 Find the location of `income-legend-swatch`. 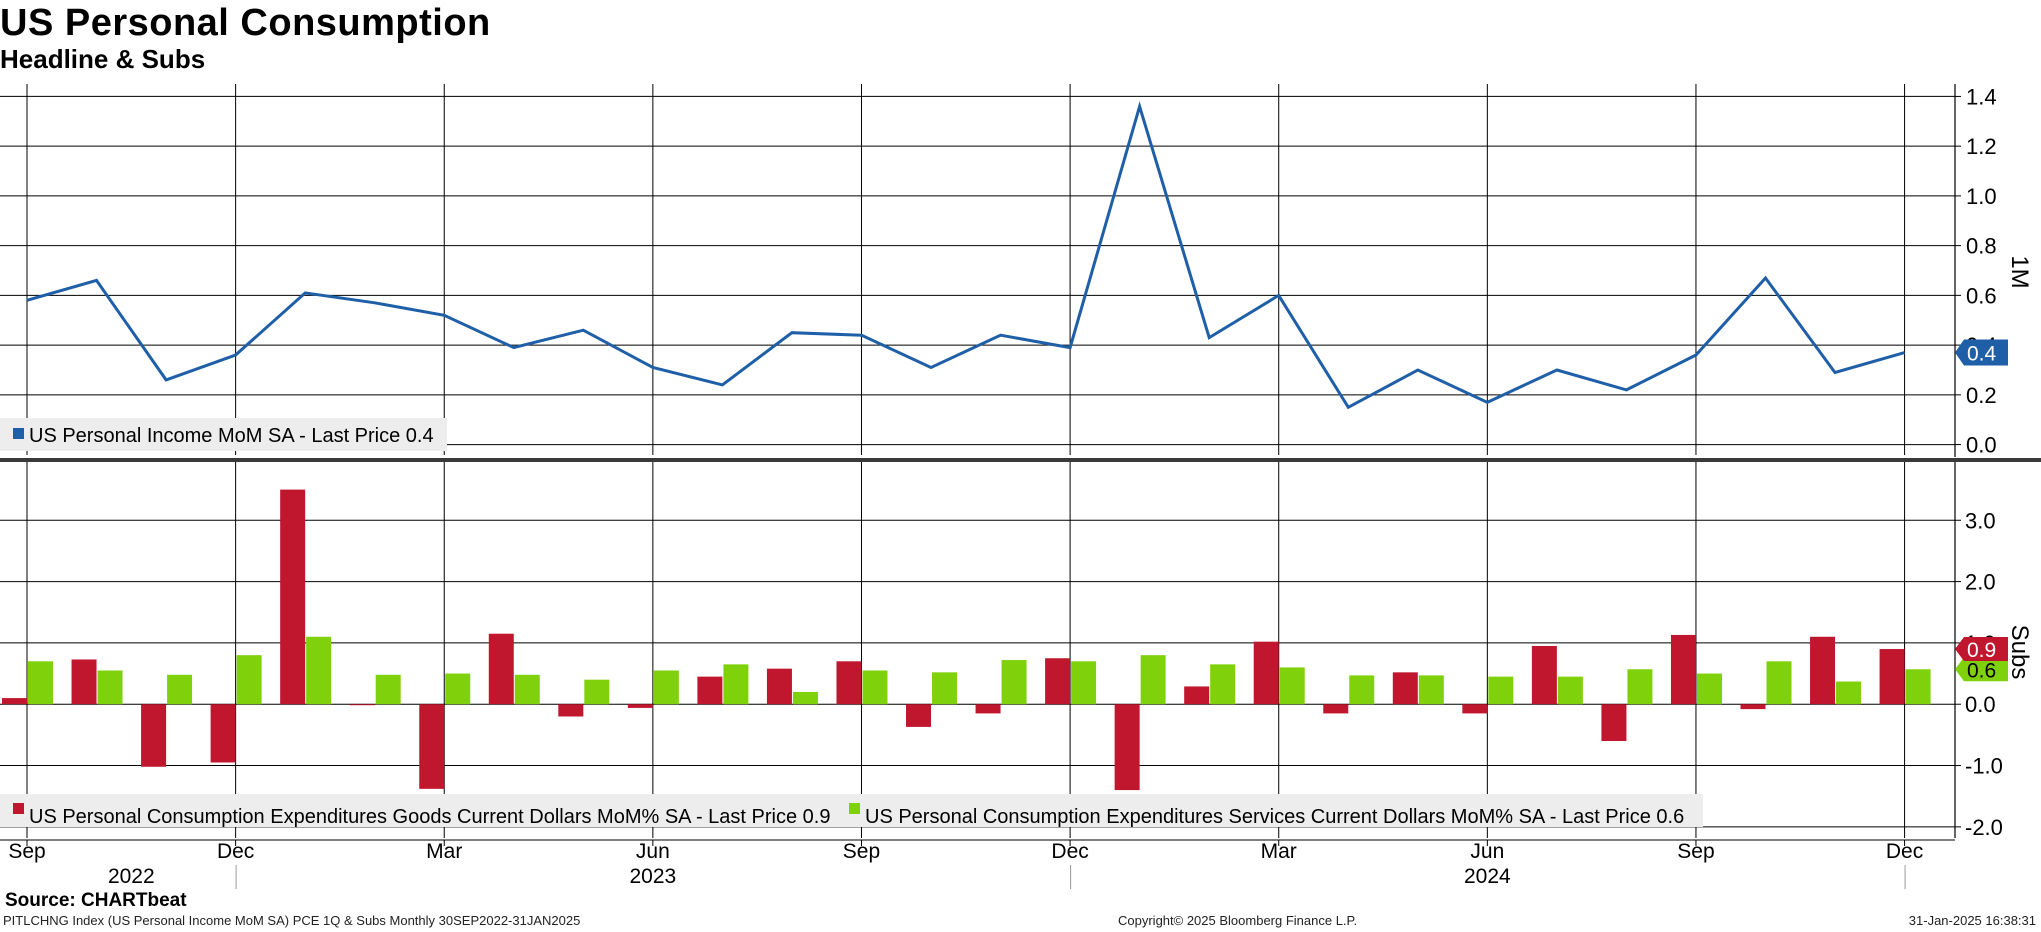

income-legend-swatch is located at coordinates (18, 433).